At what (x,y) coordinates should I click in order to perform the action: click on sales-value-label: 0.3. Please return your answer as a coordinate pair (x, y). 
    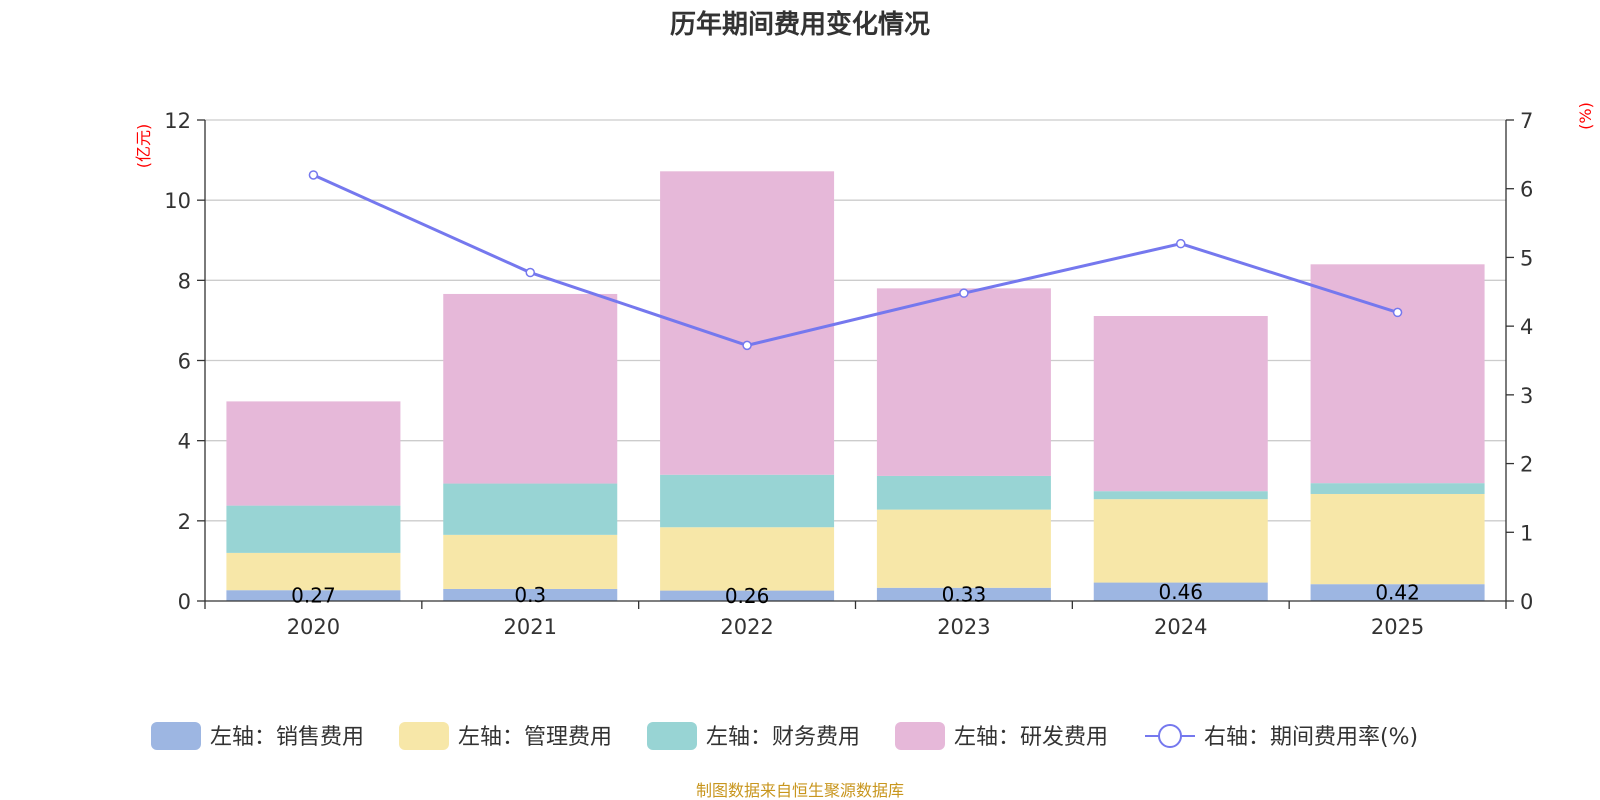
    Looking at the image, I should click on (530, 595).